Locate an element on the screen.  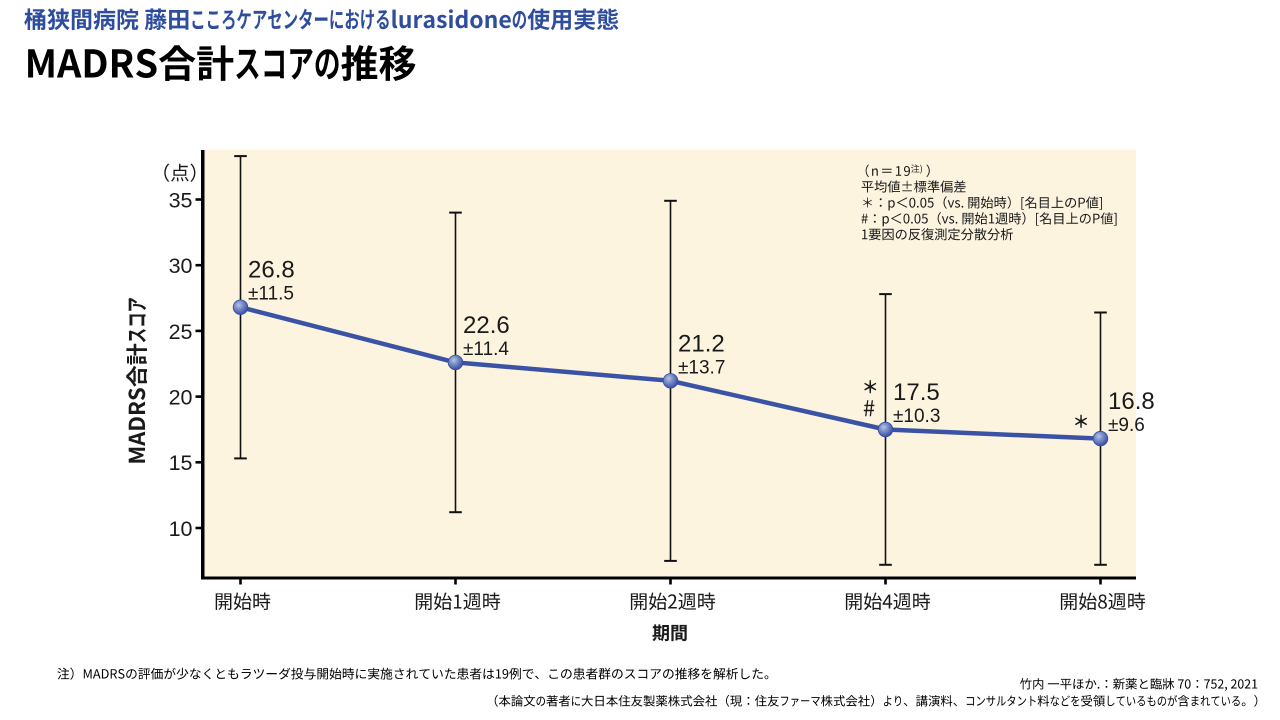
svg-text: 26.8 is located at coordinates (271, 270).